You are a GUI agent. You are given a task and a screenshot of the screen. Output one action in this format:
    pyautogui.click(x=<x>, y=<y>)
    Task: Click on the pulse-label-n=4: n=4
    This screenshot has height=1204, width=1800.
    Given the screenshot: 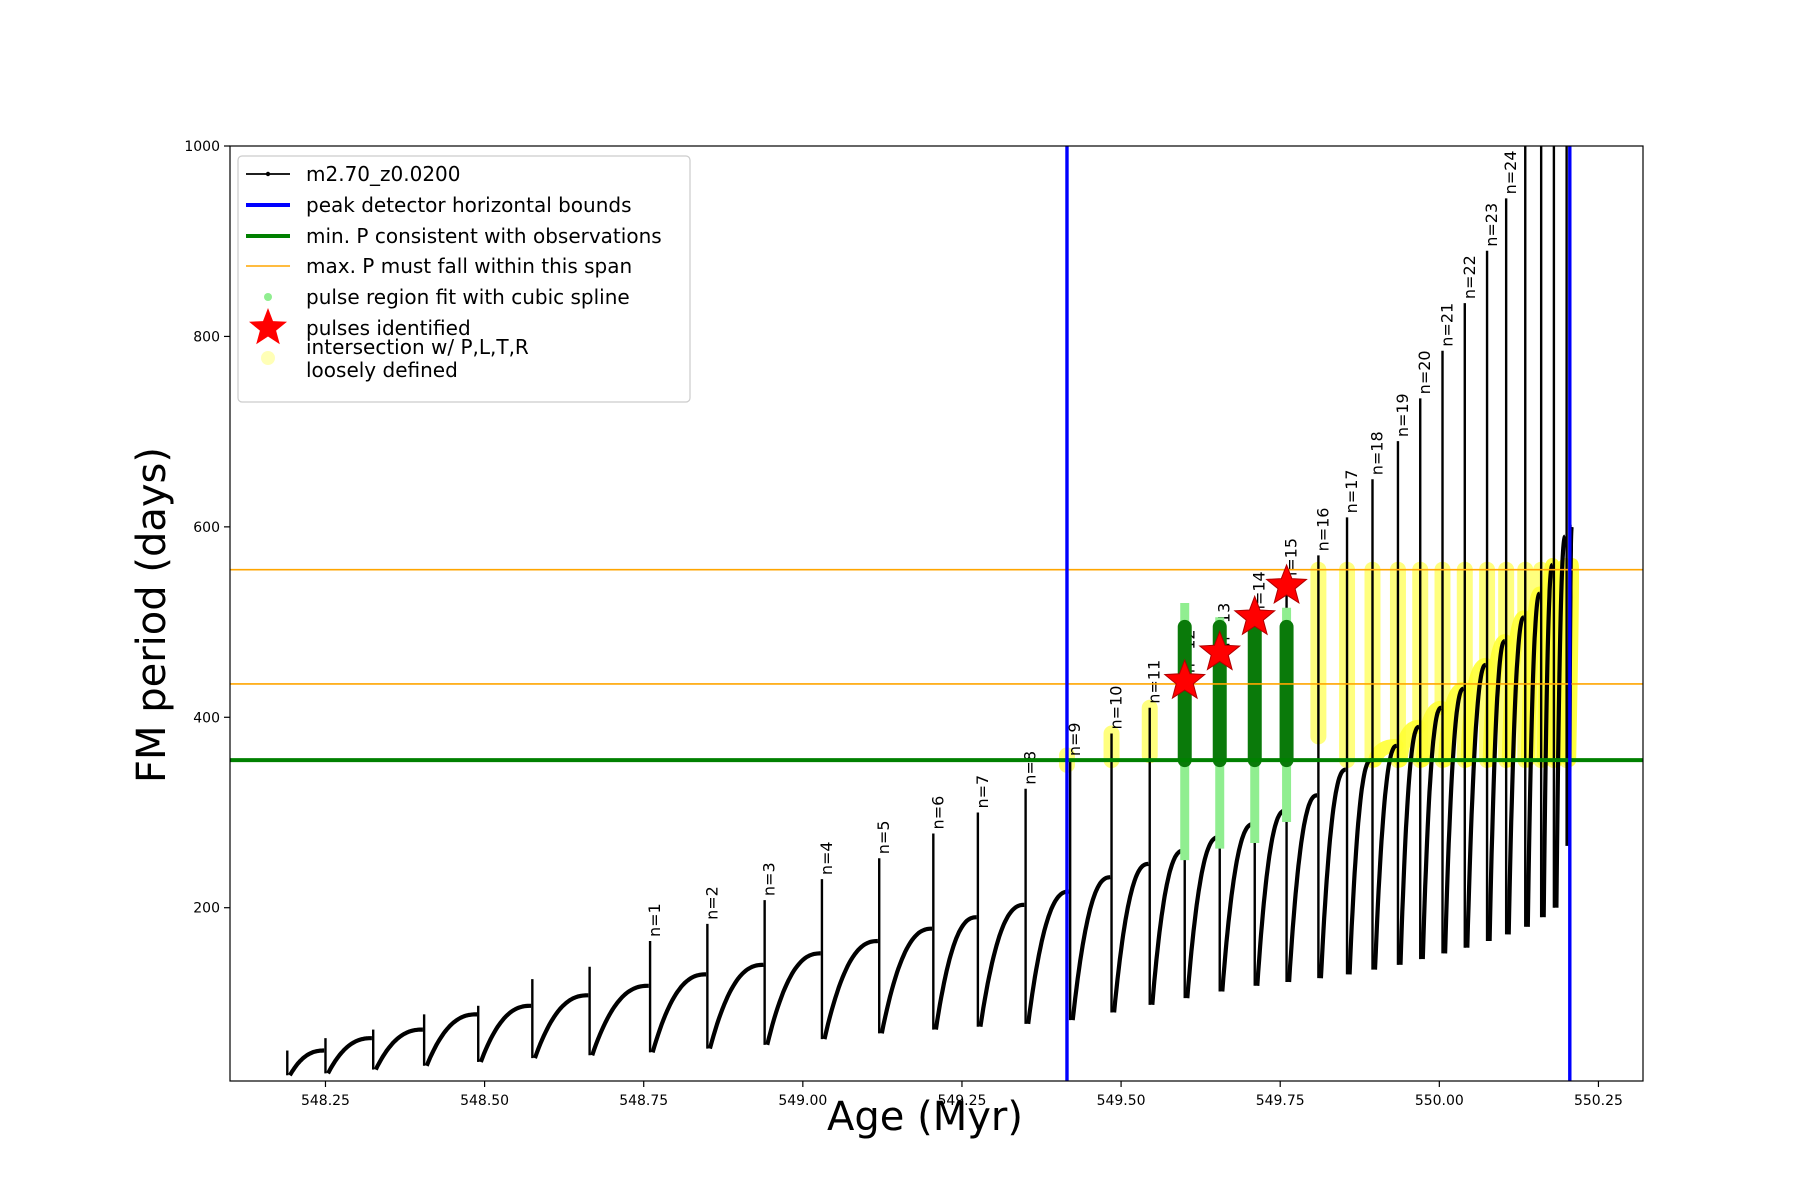 What is the action you would take?
    pyautogui.click(x=826, y=858)
    